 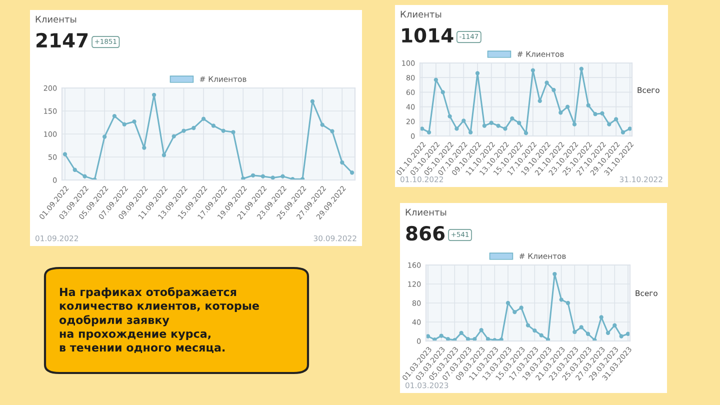 I want to click on chart-subtitle: 866, so click(x=425, y=233).